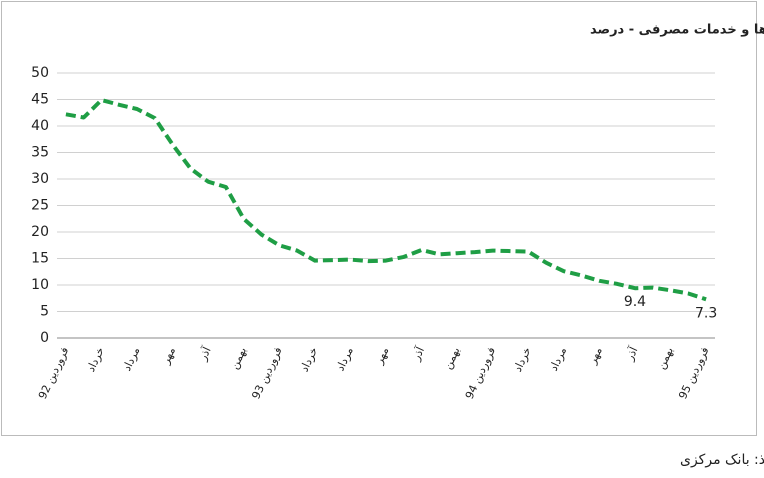 Image resolution: width=764 pixels, height=478 pixels. What do you see at coordinates (44, 338) in the screenshot?
I see `y-tick-label: 0` at bounding box center [44, 338].